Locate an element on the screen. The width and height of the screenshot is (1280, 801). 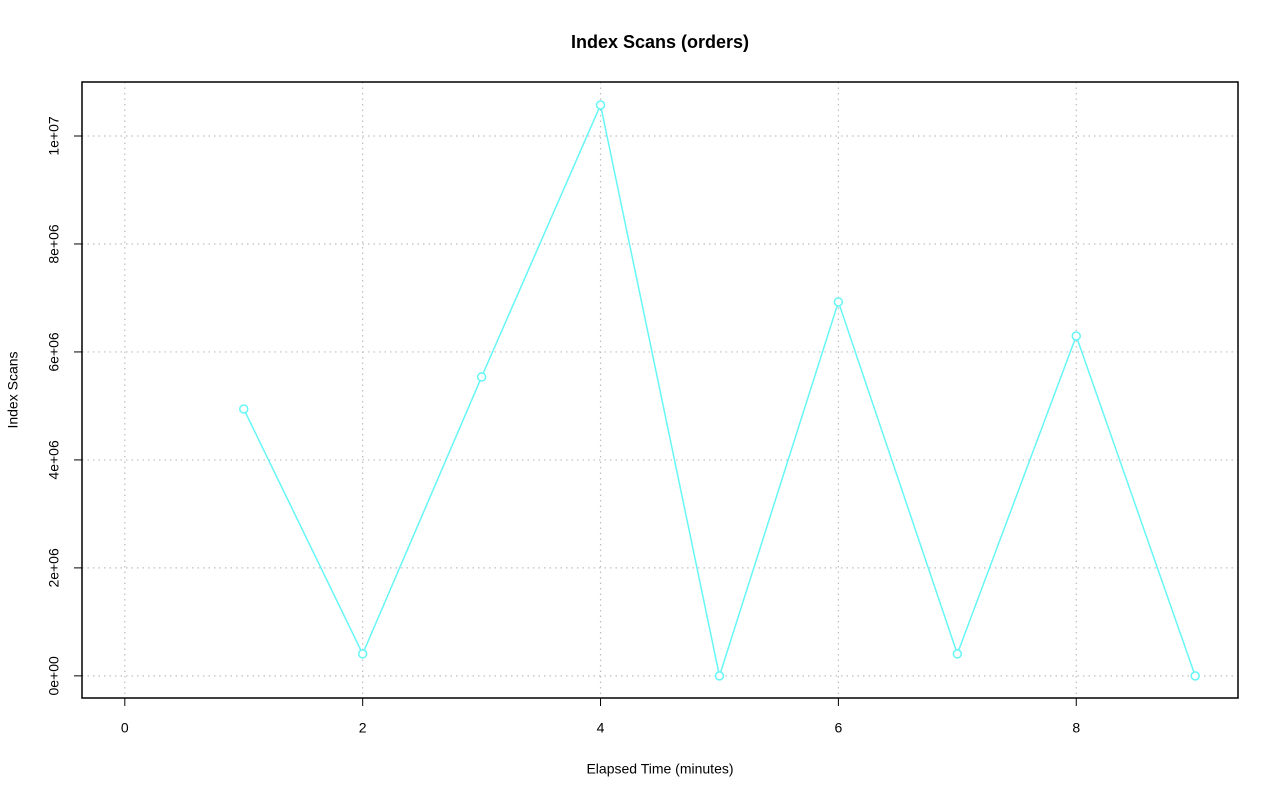
y-tick-label: 4e+06 is located at coordinates (54, 460).